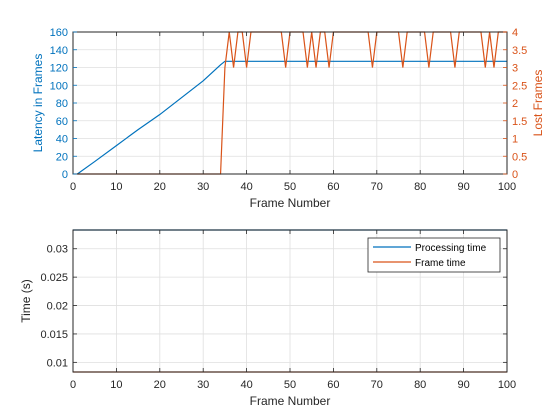  I want to click on top-x-tick-label: 90, so click(463, 187).